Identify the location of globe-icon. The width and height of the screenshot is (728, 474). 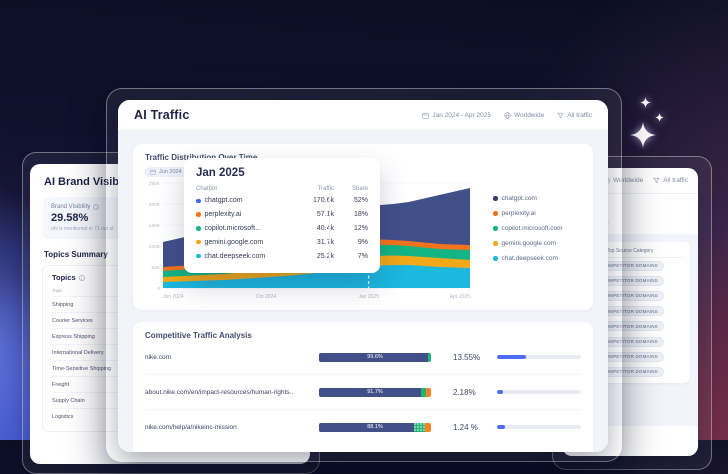
(507, 115).